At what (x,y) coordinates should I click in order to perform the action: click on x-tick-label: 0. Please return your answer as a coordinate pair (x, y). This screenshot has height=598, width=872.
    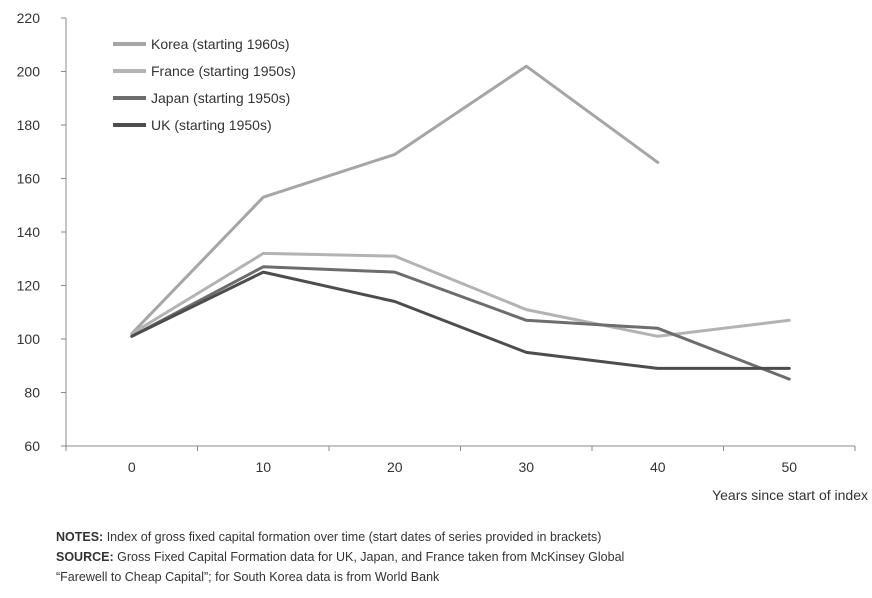
    Looking at the image, I should click on (132, 467).